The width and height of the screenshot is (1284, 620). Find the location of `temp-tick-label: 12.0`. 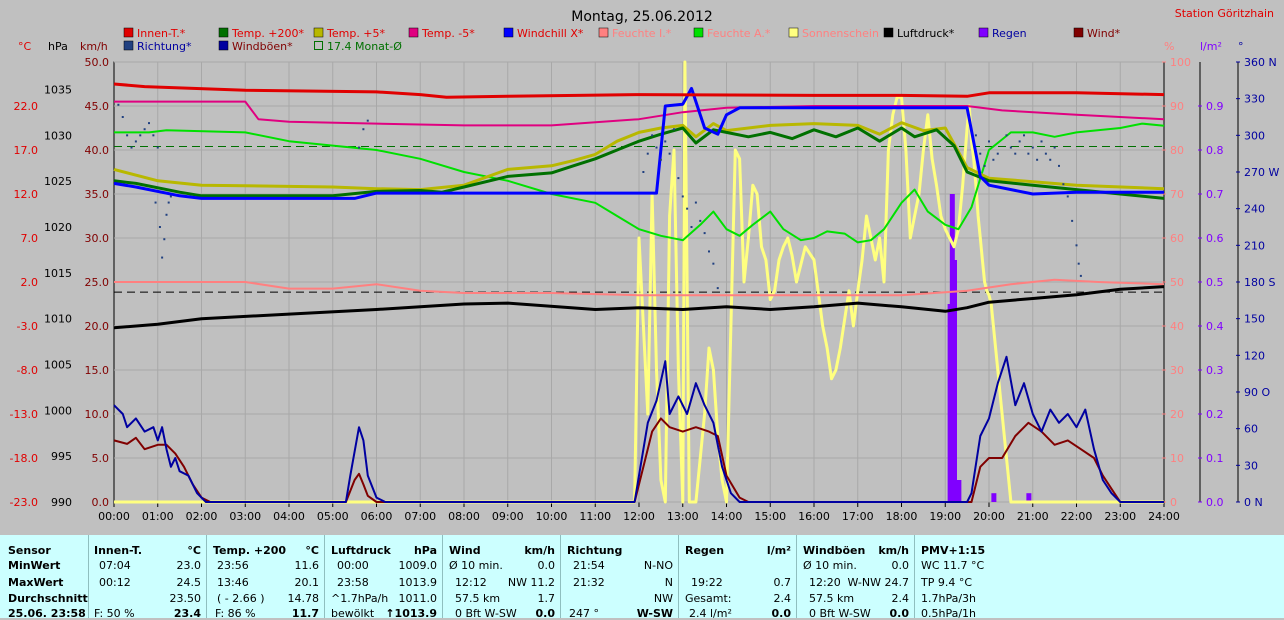

temp-tick-label: 12.0 is located at coordinates (26, 194).